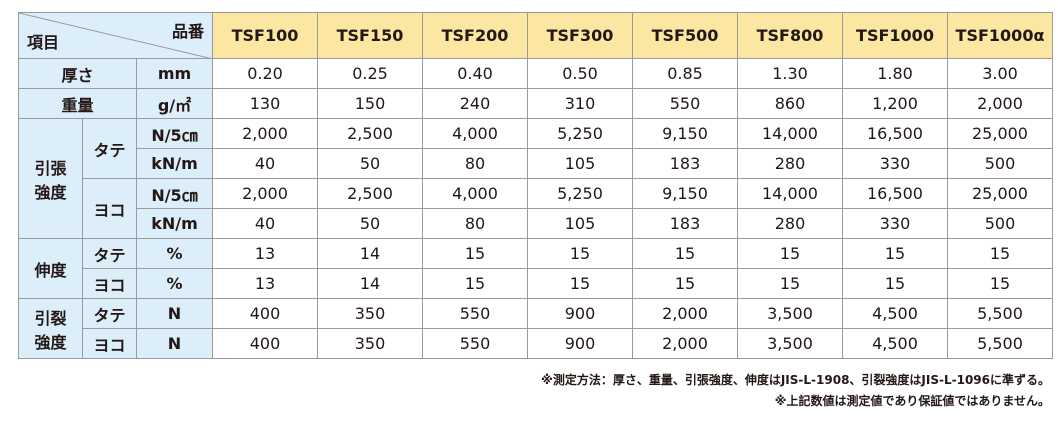  I want to click on value: 3.00, so click(1000, 73).